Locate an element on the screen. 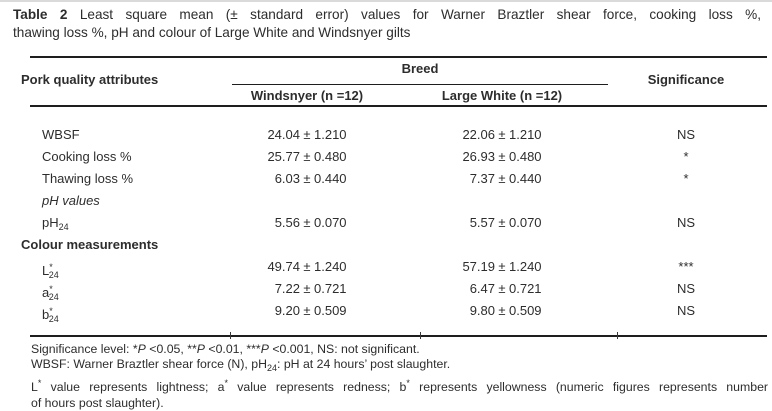 The height and width of the screenshot is (411, 772). text-segment: <0.01, *** is located at coordinates (232, 349).